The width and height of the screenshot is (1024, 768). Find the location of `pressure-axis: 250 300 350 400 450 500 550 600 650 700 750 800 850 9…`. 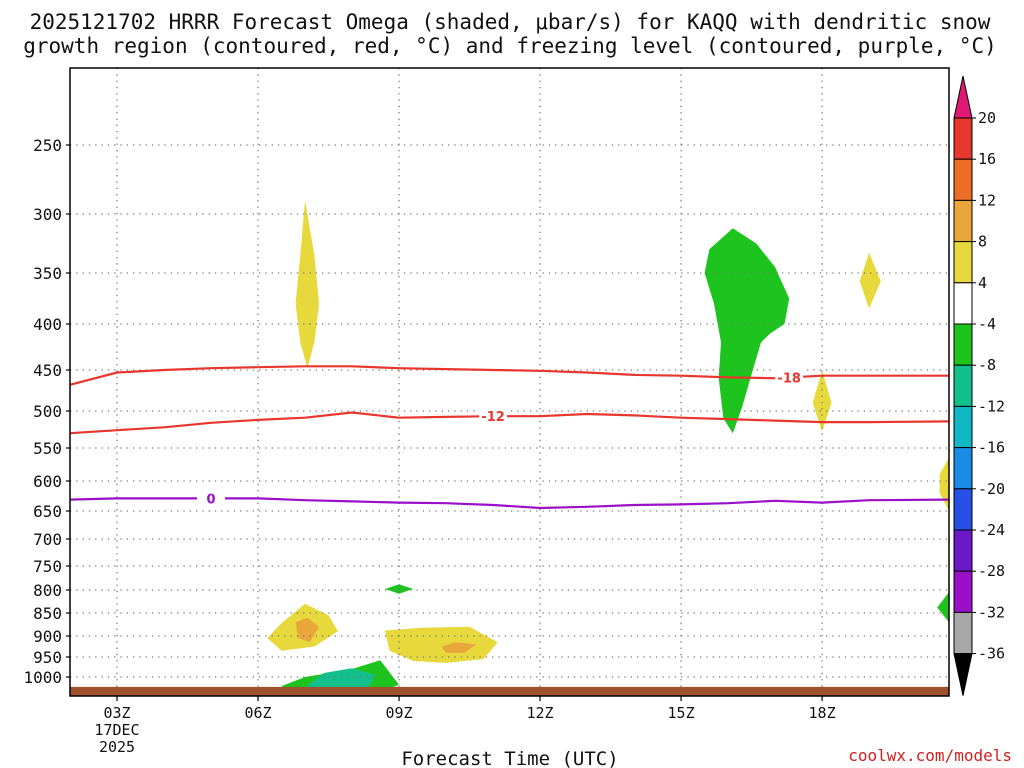

pressure-axis: 250 300 350 400 450 500 550 600 650 700 750 800 850 9… is located at coordinates (46, 411).